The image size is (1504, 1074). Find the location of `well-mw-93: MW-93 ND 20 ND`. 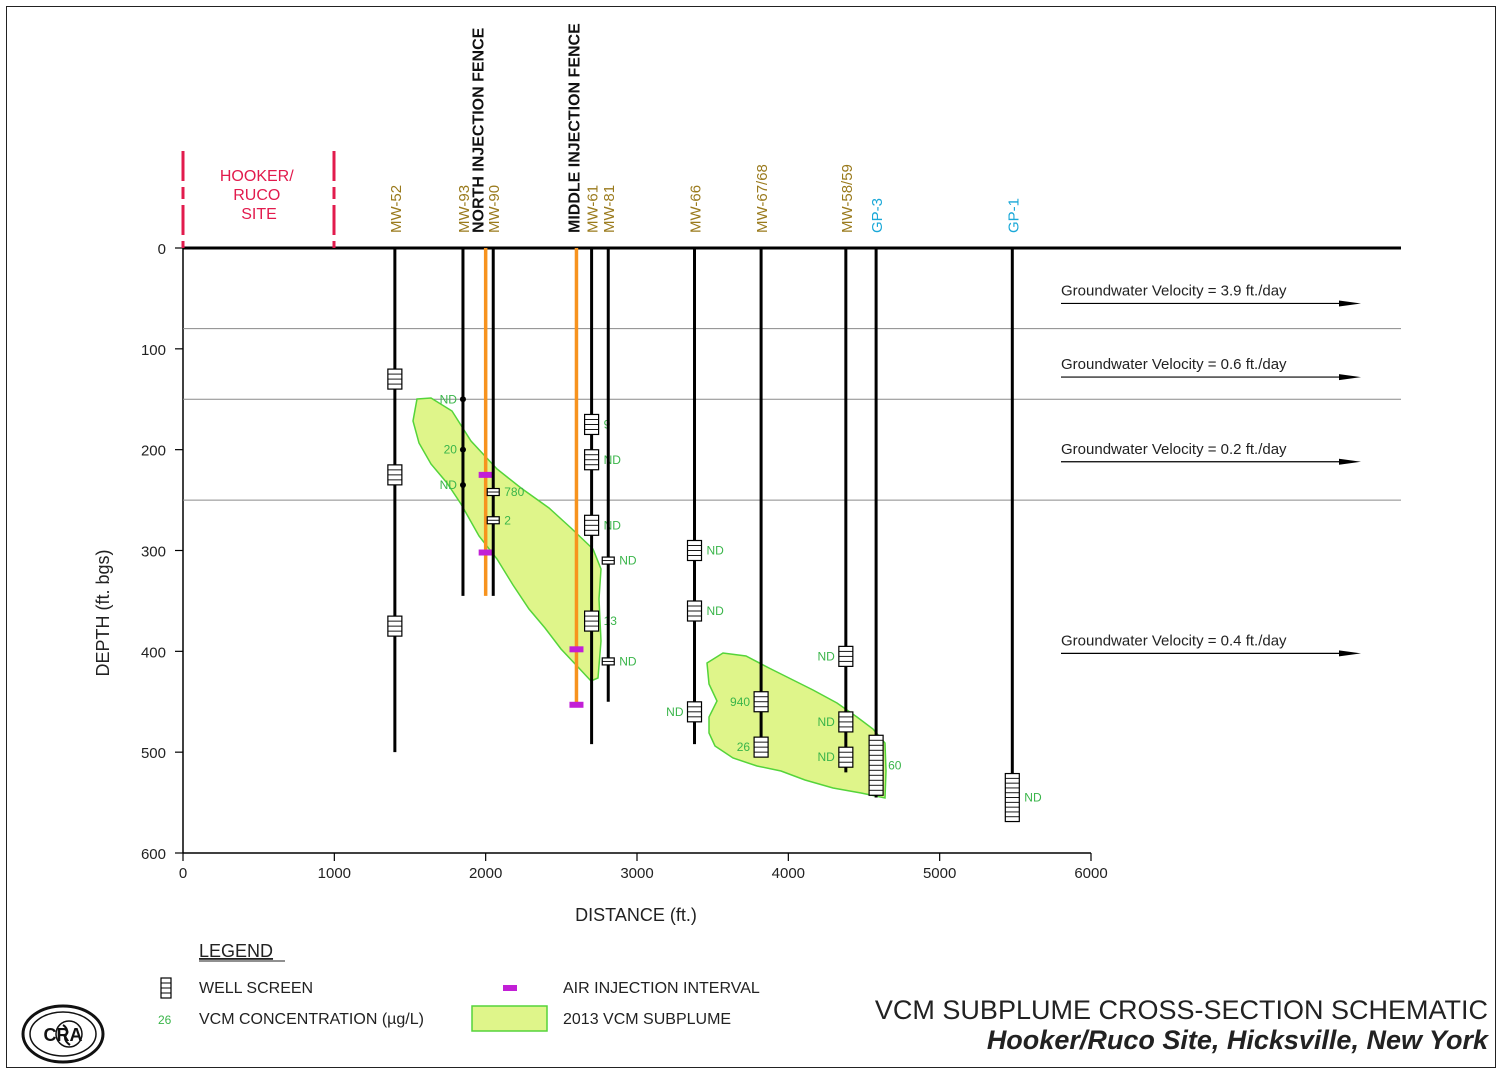

well-mw-93: MW-93 ND 20 ND is located at coordinates (456, 390).